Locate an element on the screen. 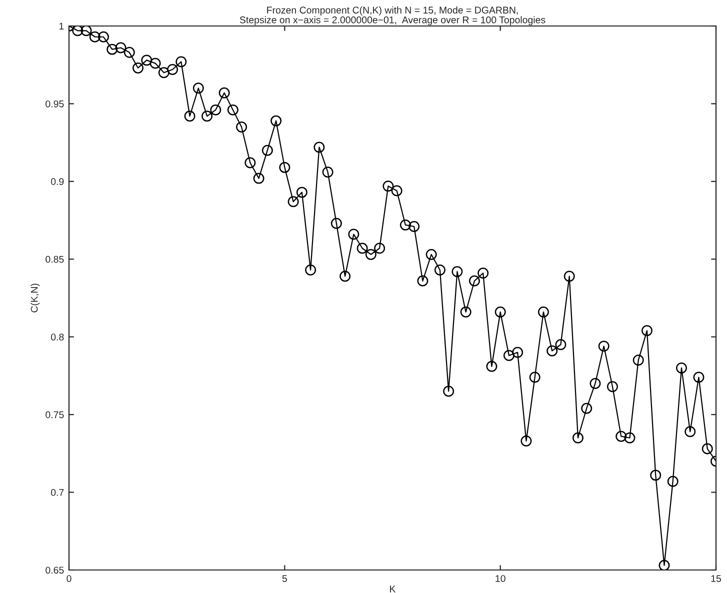 The image size is (727, 593). x-axis-title: K is located at coordinates (393, 589).